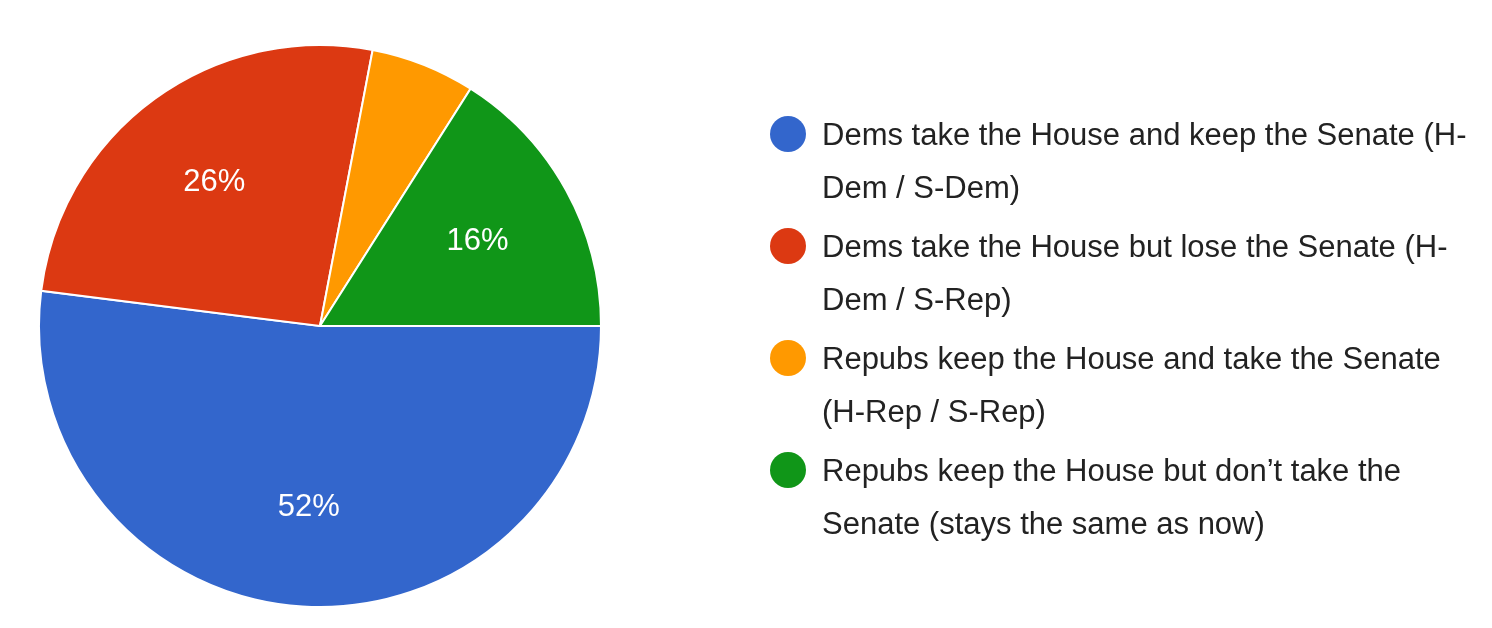  I want to click on legend-label: Repubs keep the House but don’t take the Senate (stays the same as now), so click(1112, 497).